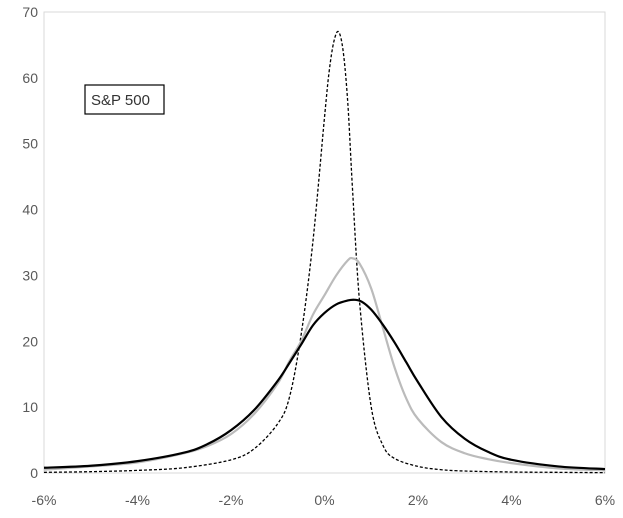 Image resolution: width=623 pixels, height=518 pixels. What do you see at coordinates (30, 341) in the screenshot?
I see `y-tick-label: 20` at bounding box center [30, 341].